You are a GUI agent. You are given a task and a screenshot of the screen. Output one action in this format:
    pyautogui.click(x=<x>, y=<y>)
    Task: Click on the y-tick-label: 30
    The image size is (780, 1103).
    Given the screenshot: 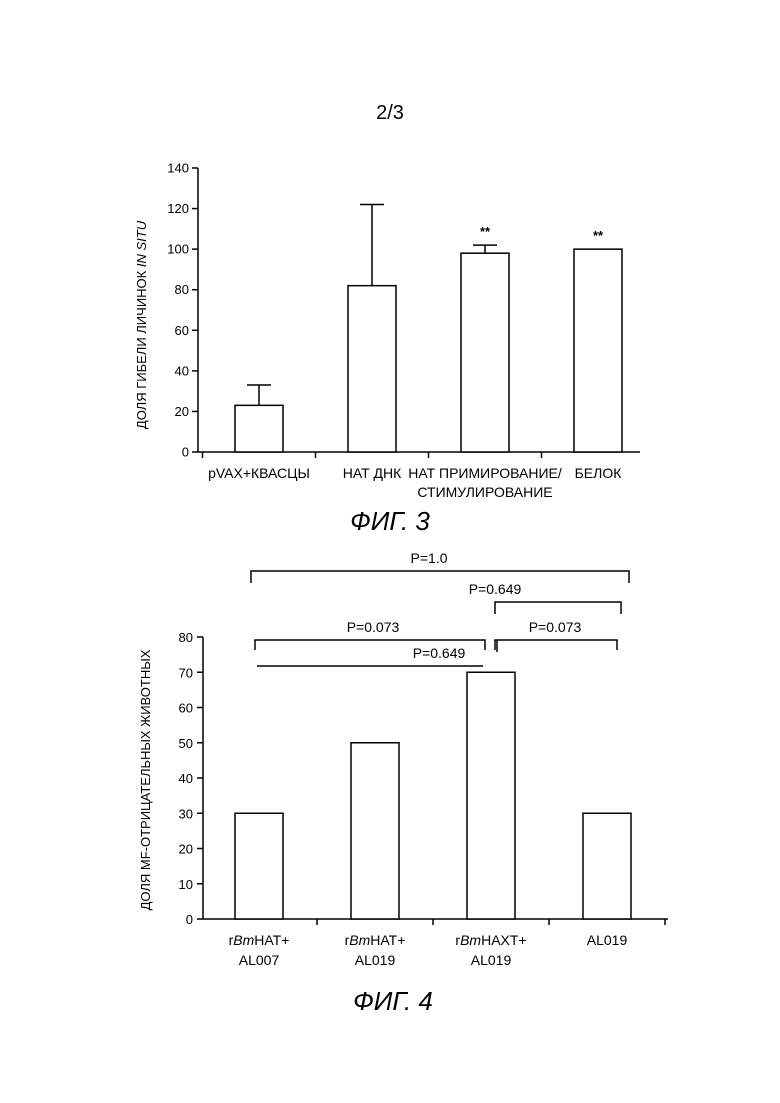 What is the action you would take?
    pyautogui.click(x=186, y=813)
    